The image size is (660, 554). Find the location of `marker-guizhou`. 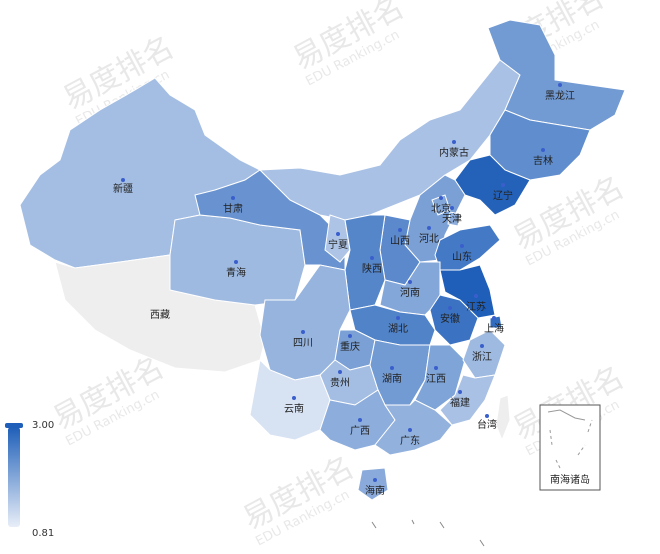

marker-guizhou is located at coordinates (340, 372).